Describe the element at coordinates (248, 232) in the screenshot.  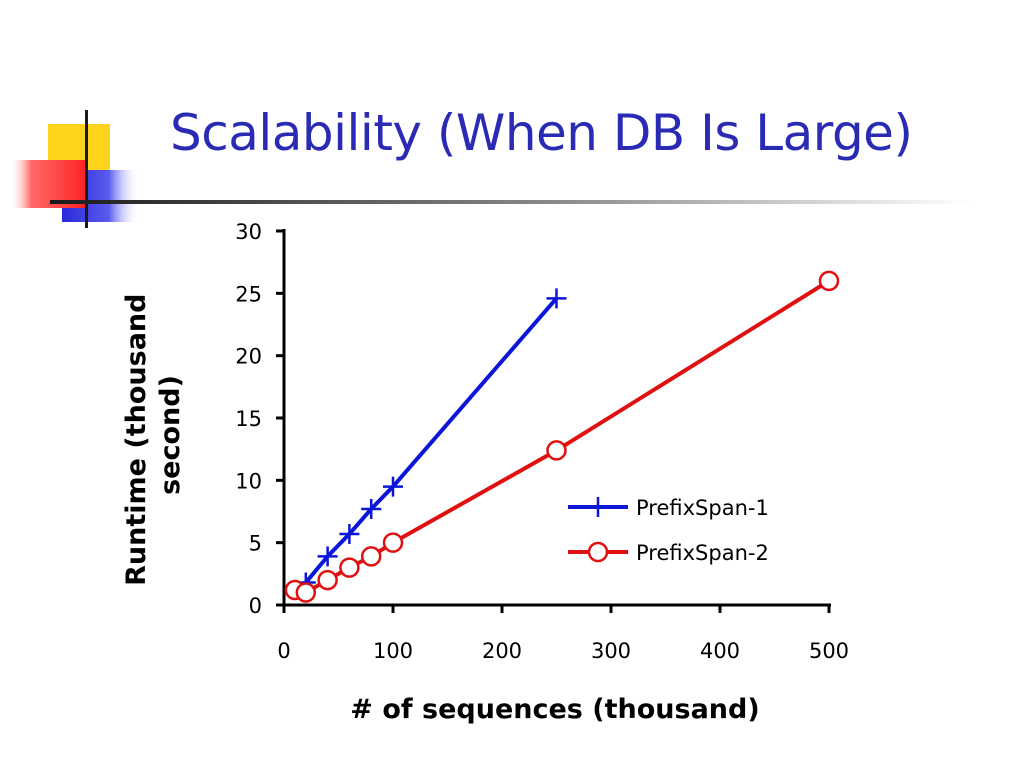
I see `y-tick-label: 30` at that location.